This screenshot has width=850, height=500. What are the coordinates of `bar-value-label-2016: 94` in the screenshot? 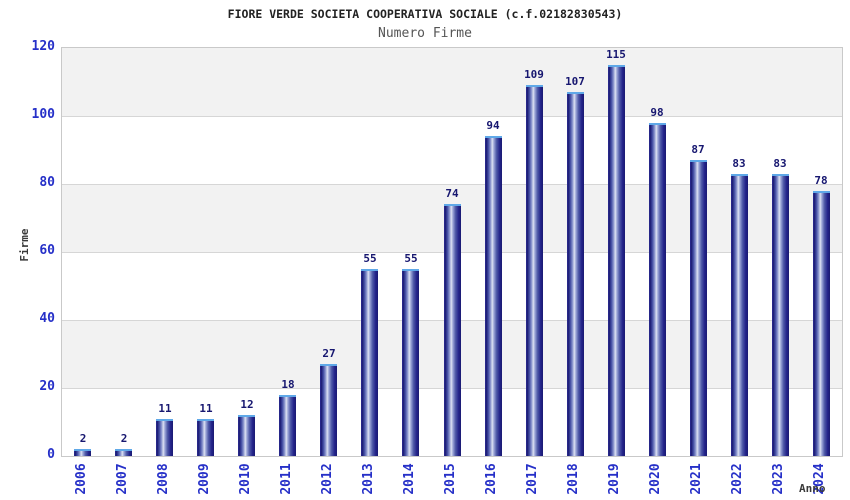 It's located at (493, 125).